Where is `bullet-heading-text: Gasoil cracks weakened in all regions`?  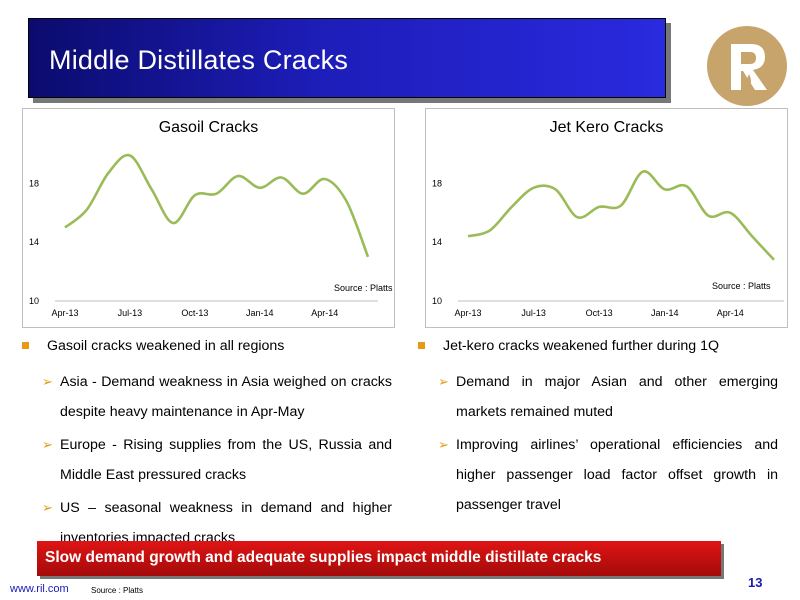
bullet-heading-text: Gasoil cracks weakened in all regions is located at coordinates (166, 346).